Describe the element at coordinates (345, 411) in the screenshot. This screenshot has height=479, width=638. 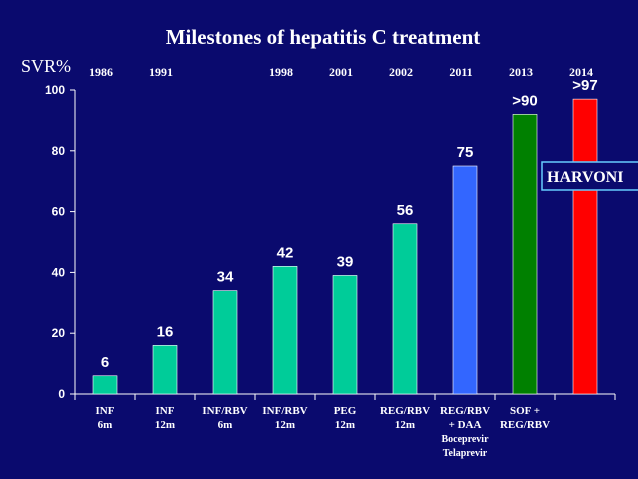
I see `x-tick-label: PEG` at that location.